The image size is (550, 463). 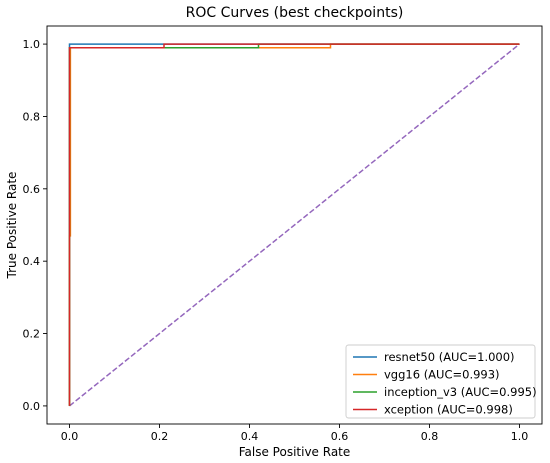 I want to click on y-tick-label: 0.8, so click(x=32, y=116).